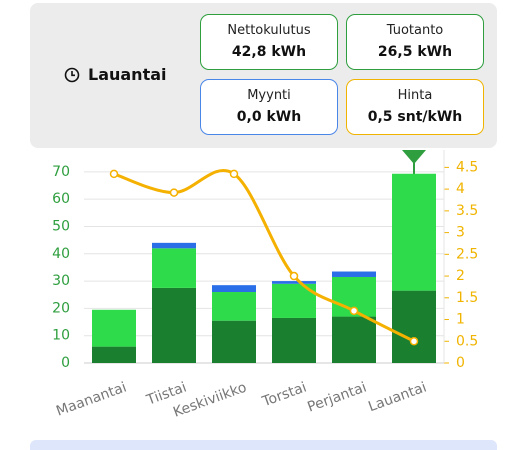 This screenshot has height=450, width=526. I want to click on card-value: 42,8 kWh, so click(269, 52).